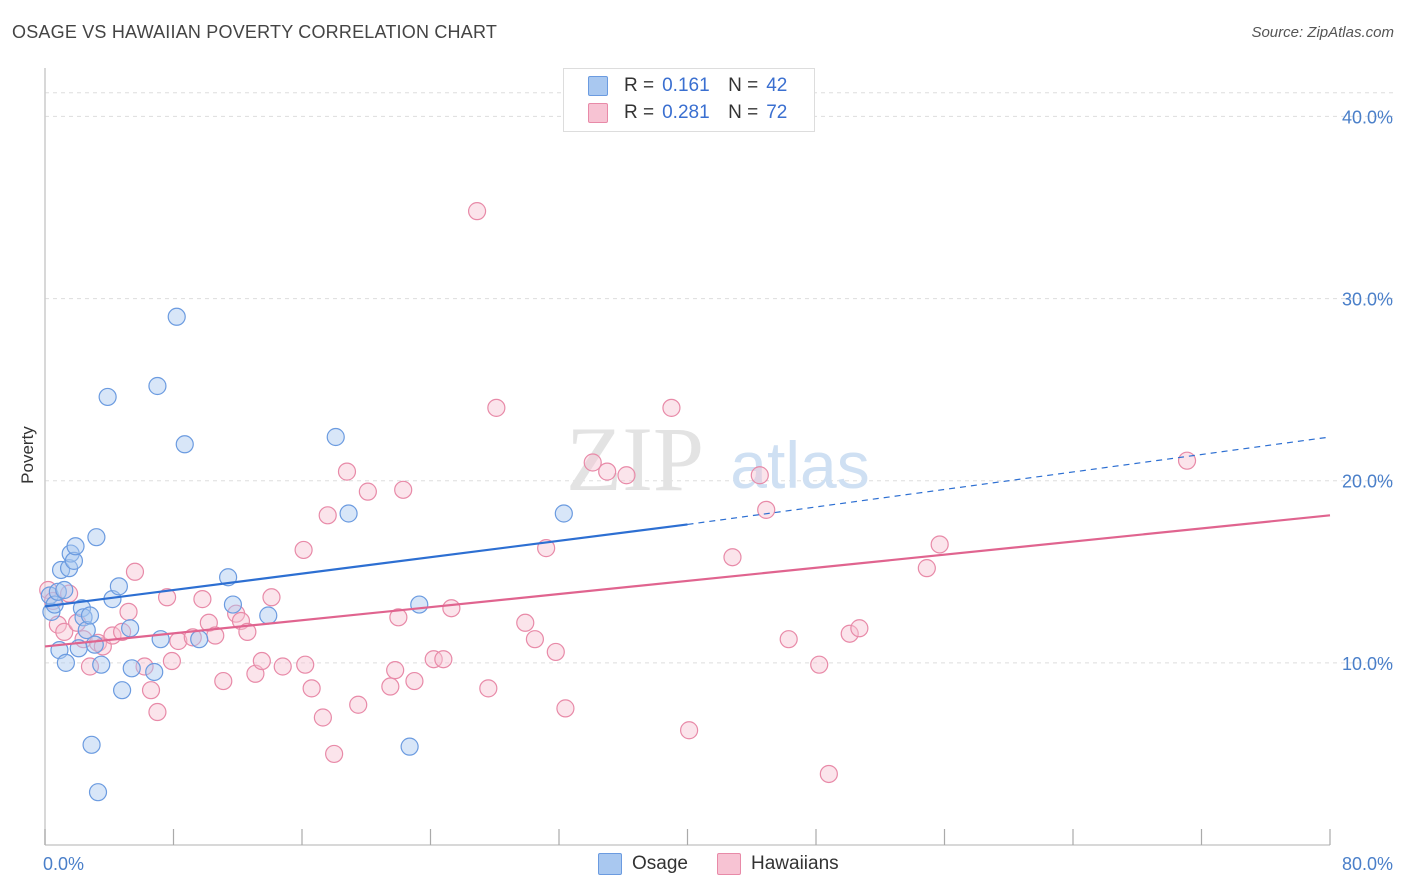  I want to click on bottom-legend-osage: Osage, so click(643, 864).